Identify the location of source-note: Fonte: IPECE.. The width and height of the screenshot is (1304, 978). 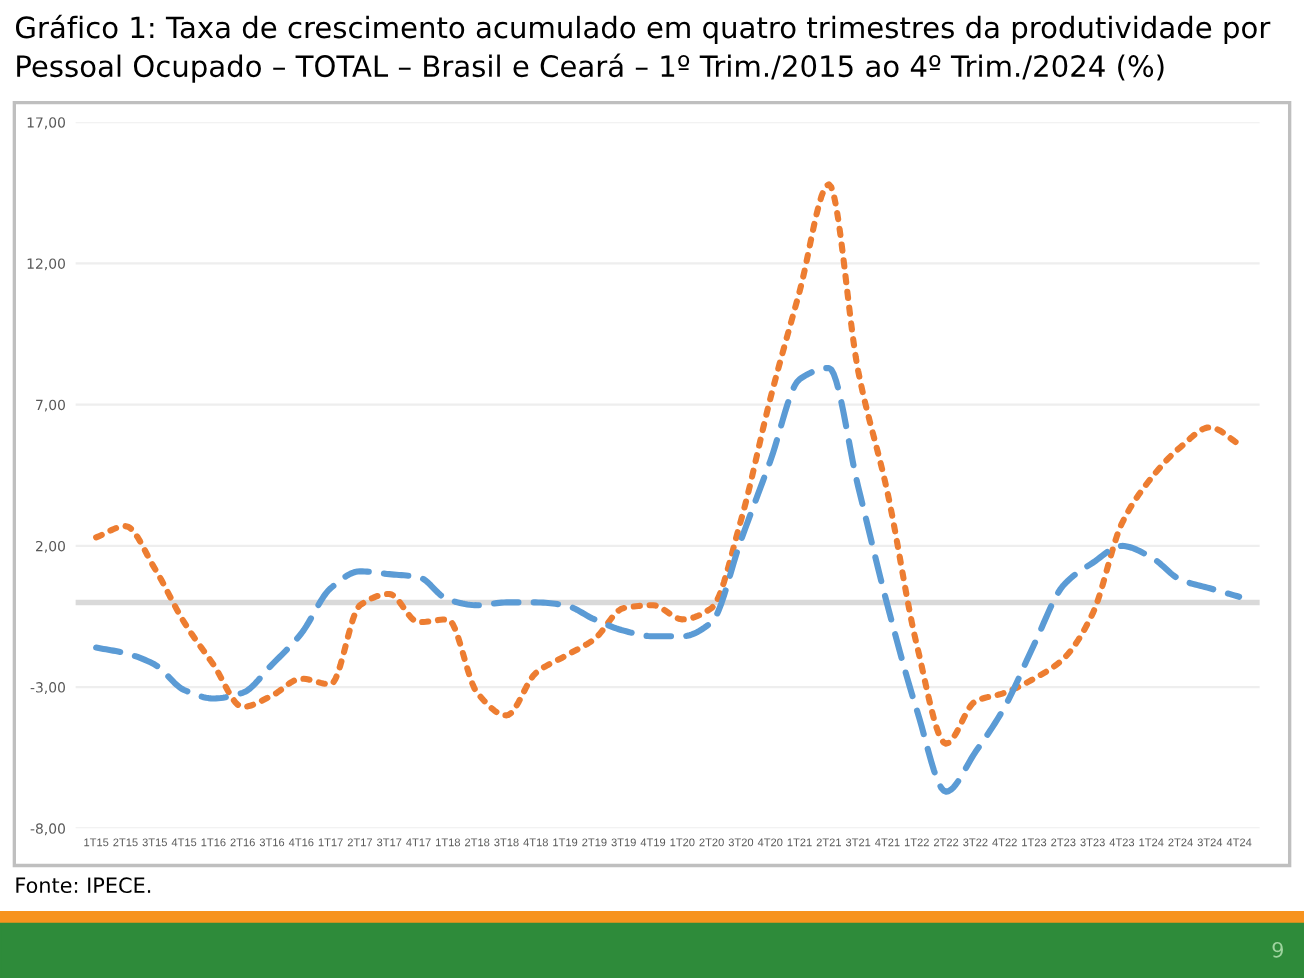
(83, 885).